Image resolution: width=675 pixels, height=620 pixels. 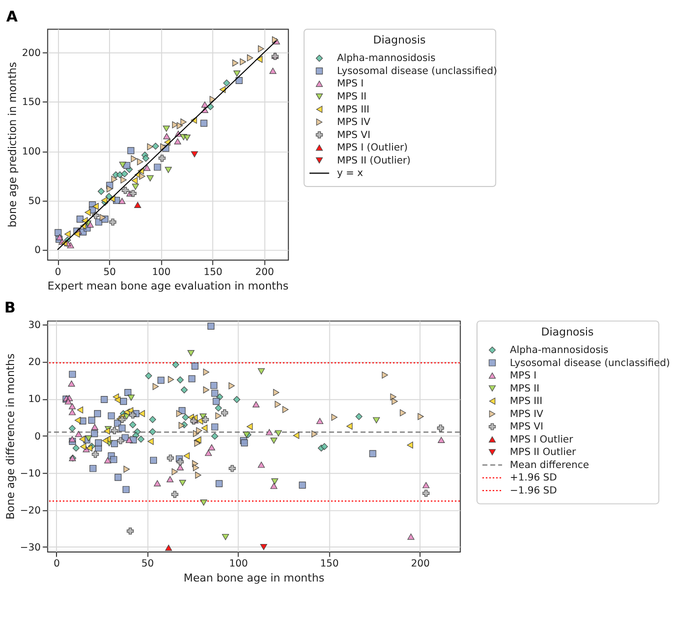 I want to click on y-tick-label: −10, so click(x=30, y=474).